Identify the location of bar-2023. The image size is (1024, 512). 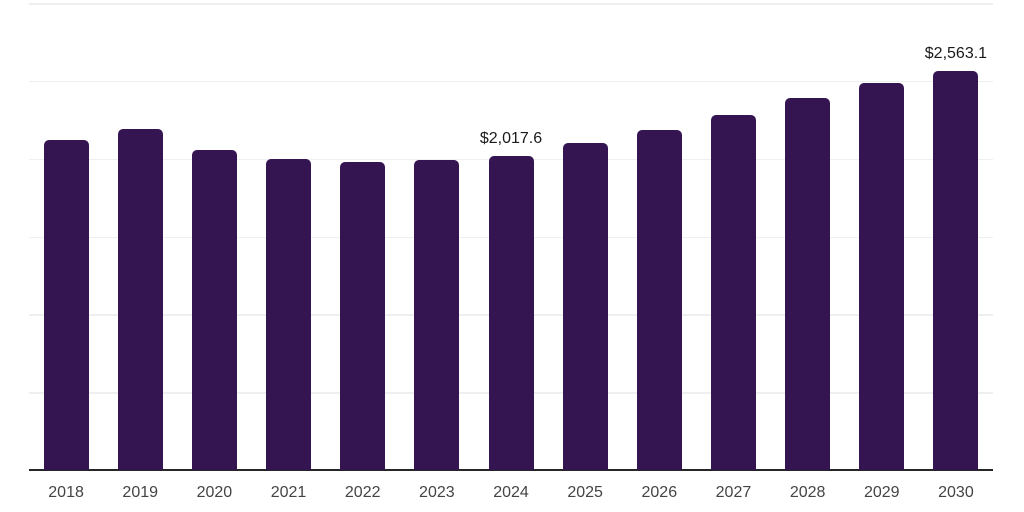
(437, 315).